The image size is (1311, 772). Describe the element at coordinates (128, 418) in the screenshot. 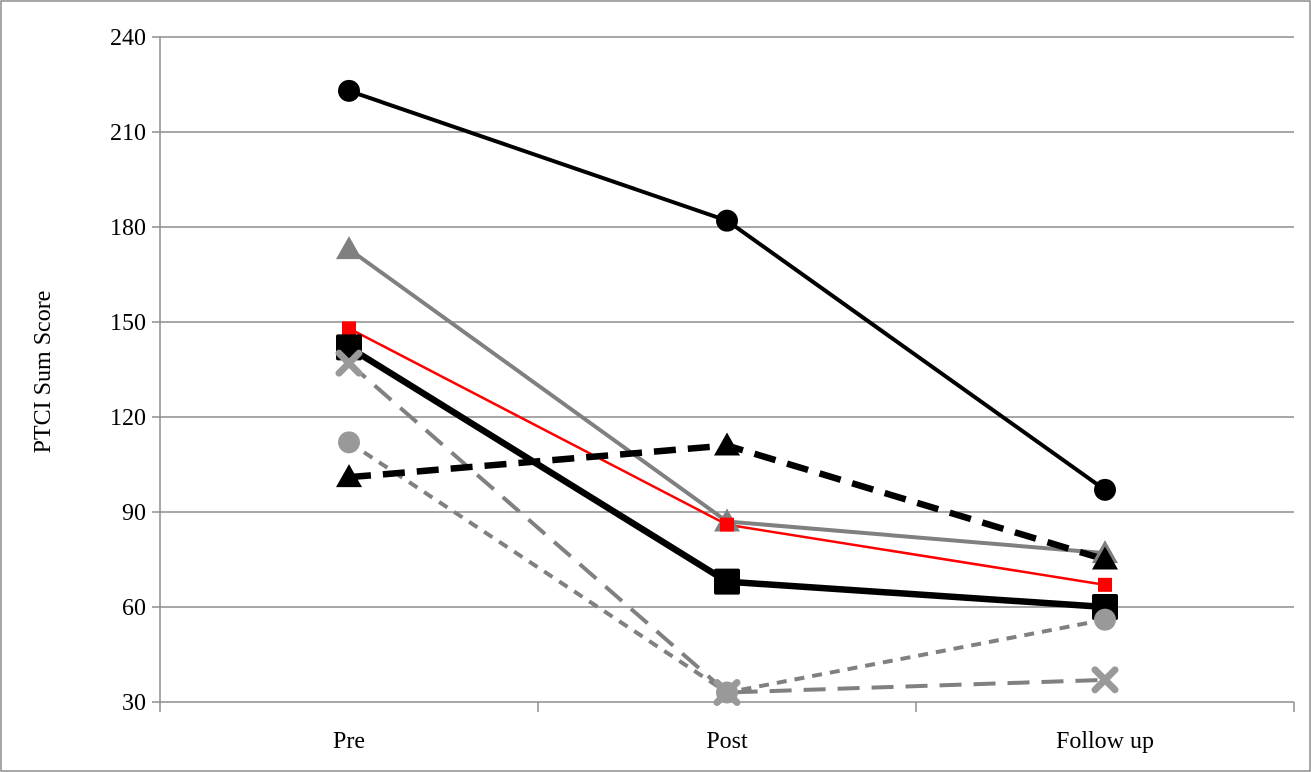

I see `y-tick-label: 120` at that location.